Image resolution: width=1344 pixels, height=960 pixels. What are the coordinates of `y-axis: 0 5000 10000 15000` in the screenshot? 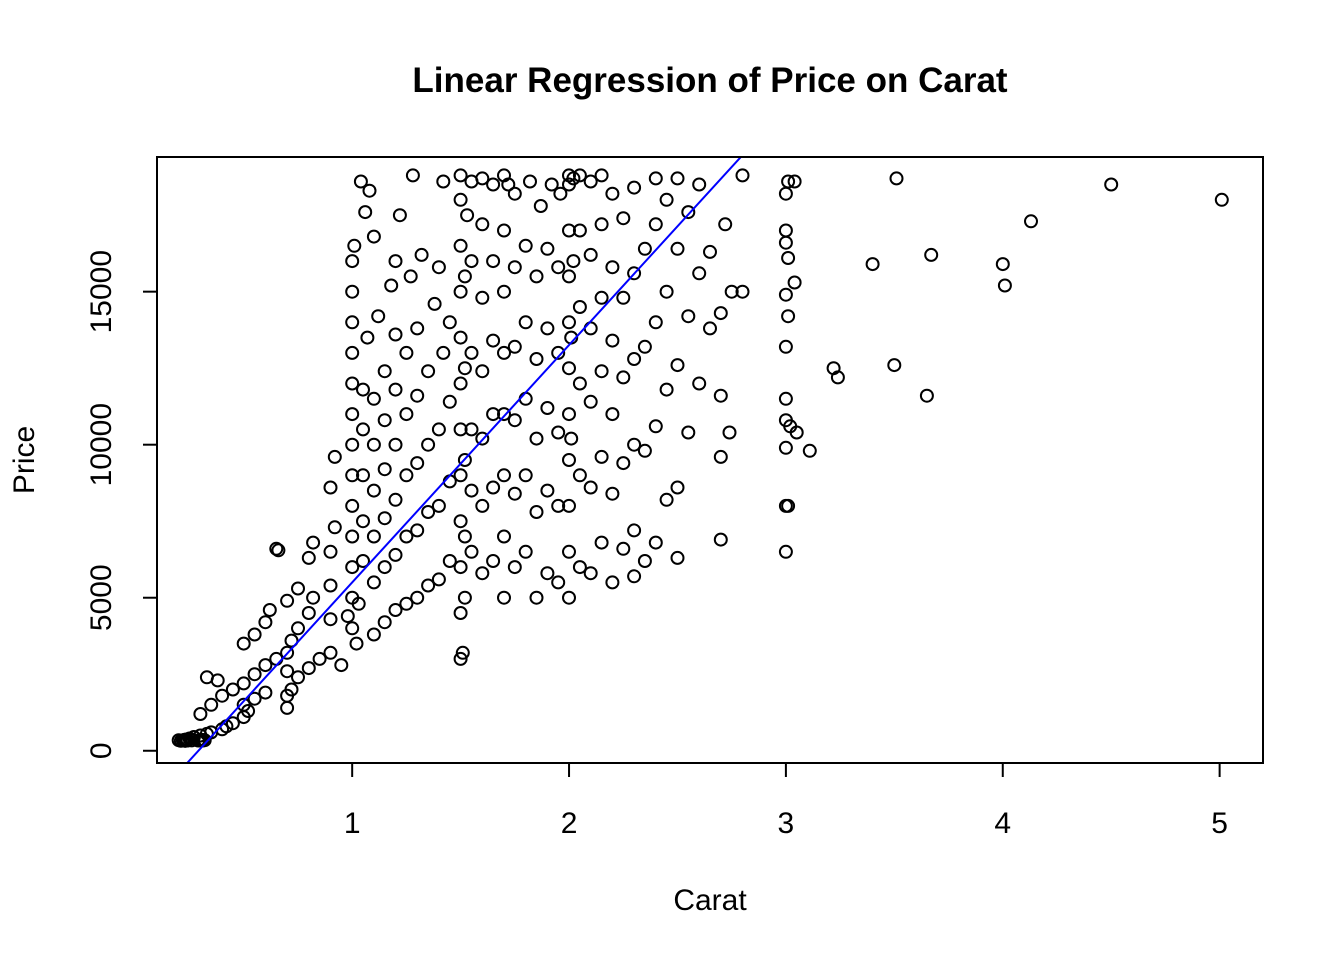 It's located at (121, 504).